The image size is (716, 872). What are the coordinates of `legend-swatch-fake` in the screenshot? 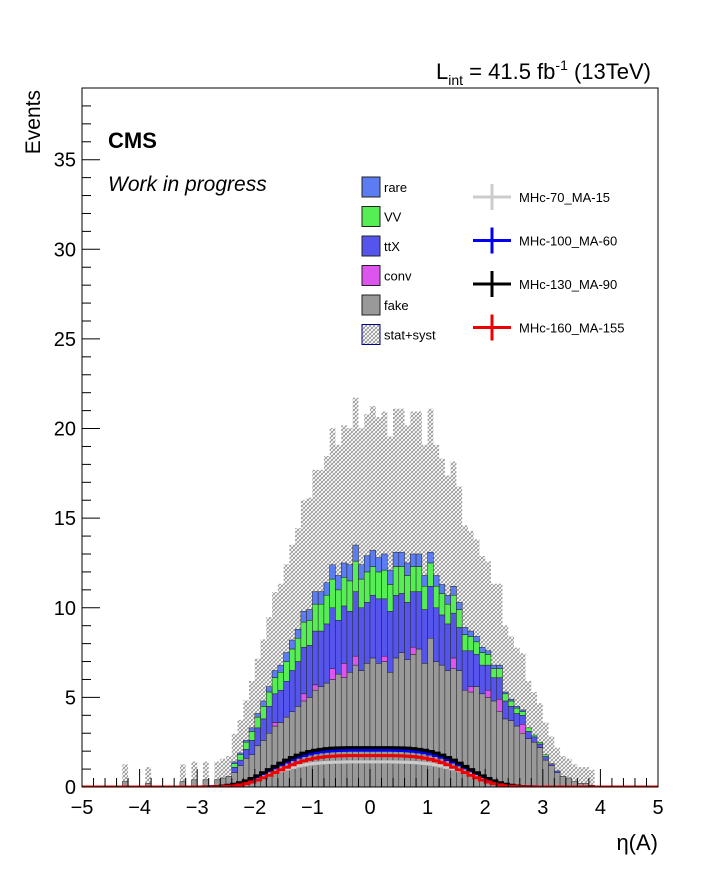 It's located at (371, 305).